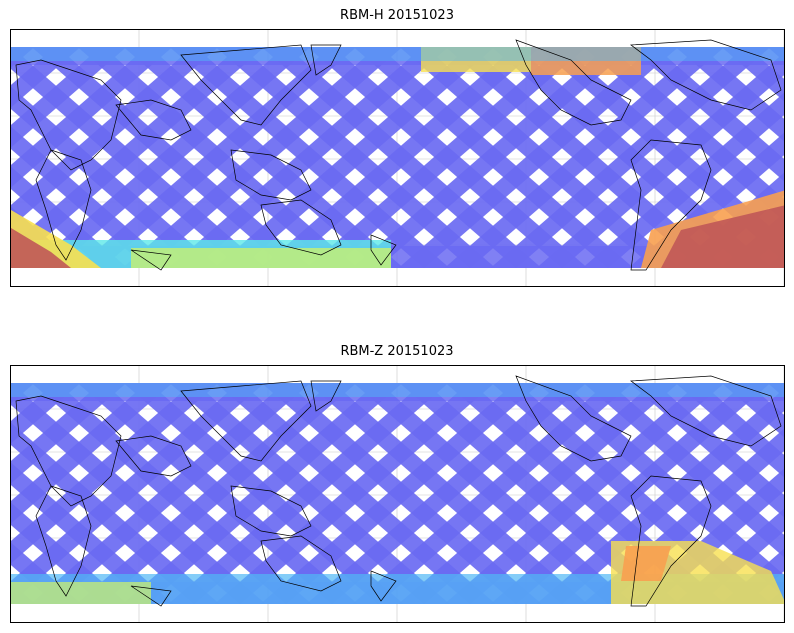 The image size is (794, 633). Describe the element at coordinates (397, 351) in the screenshot. I see `panel-title-bottom: RBM-Z 20151023` at that location.